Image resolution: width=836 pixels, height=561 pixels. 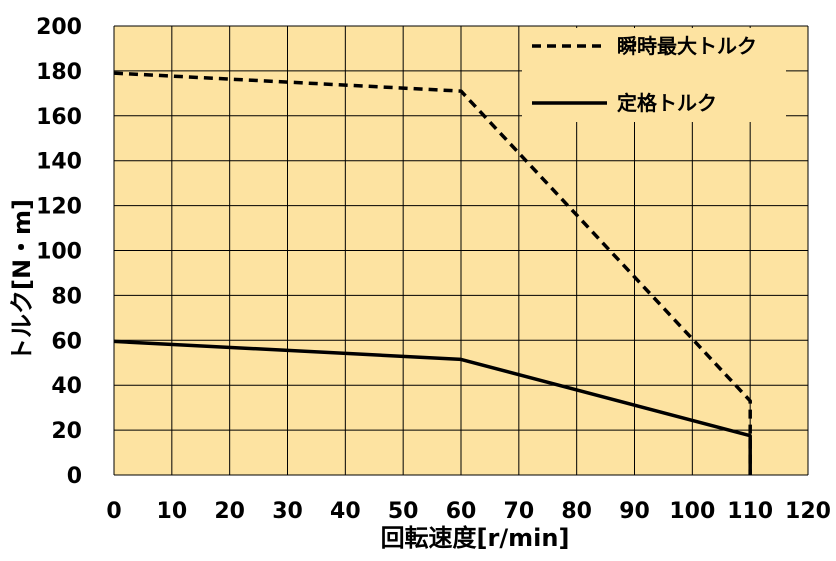 I want to click on x-tick-label: 20, so click(x=229, y=511).